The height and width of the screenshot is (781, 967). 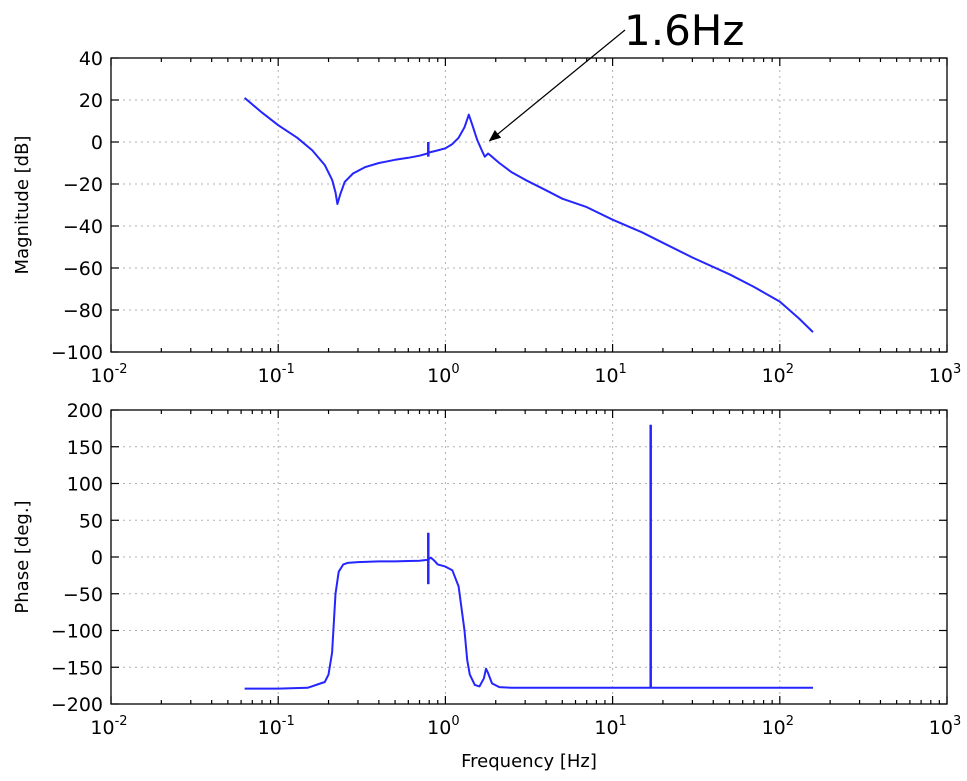 What do you see at coordinates (77, 668) in the screenshot?
I see `y-tick-label: −150` at bounding box center [77, 668].